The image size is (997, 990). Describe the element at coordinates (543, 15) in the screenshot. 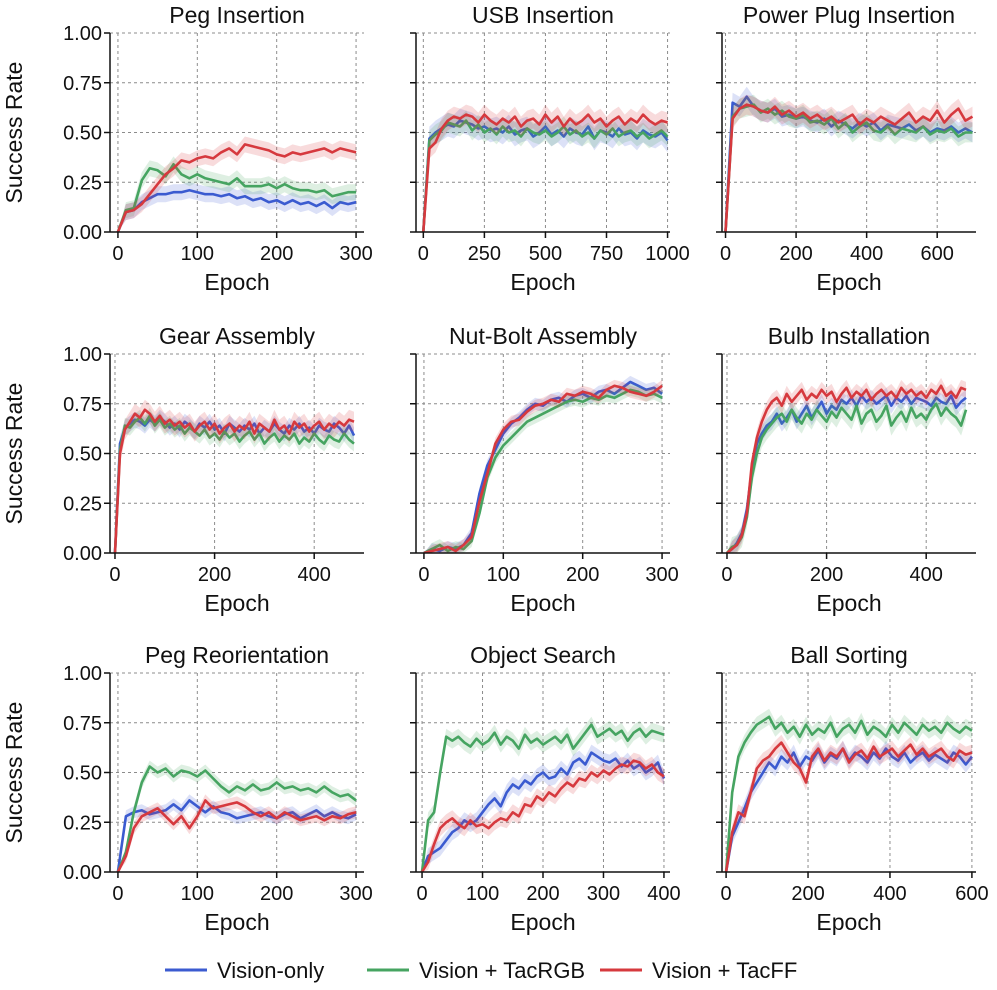

I see `chart-title: USB Insertion` at that location.